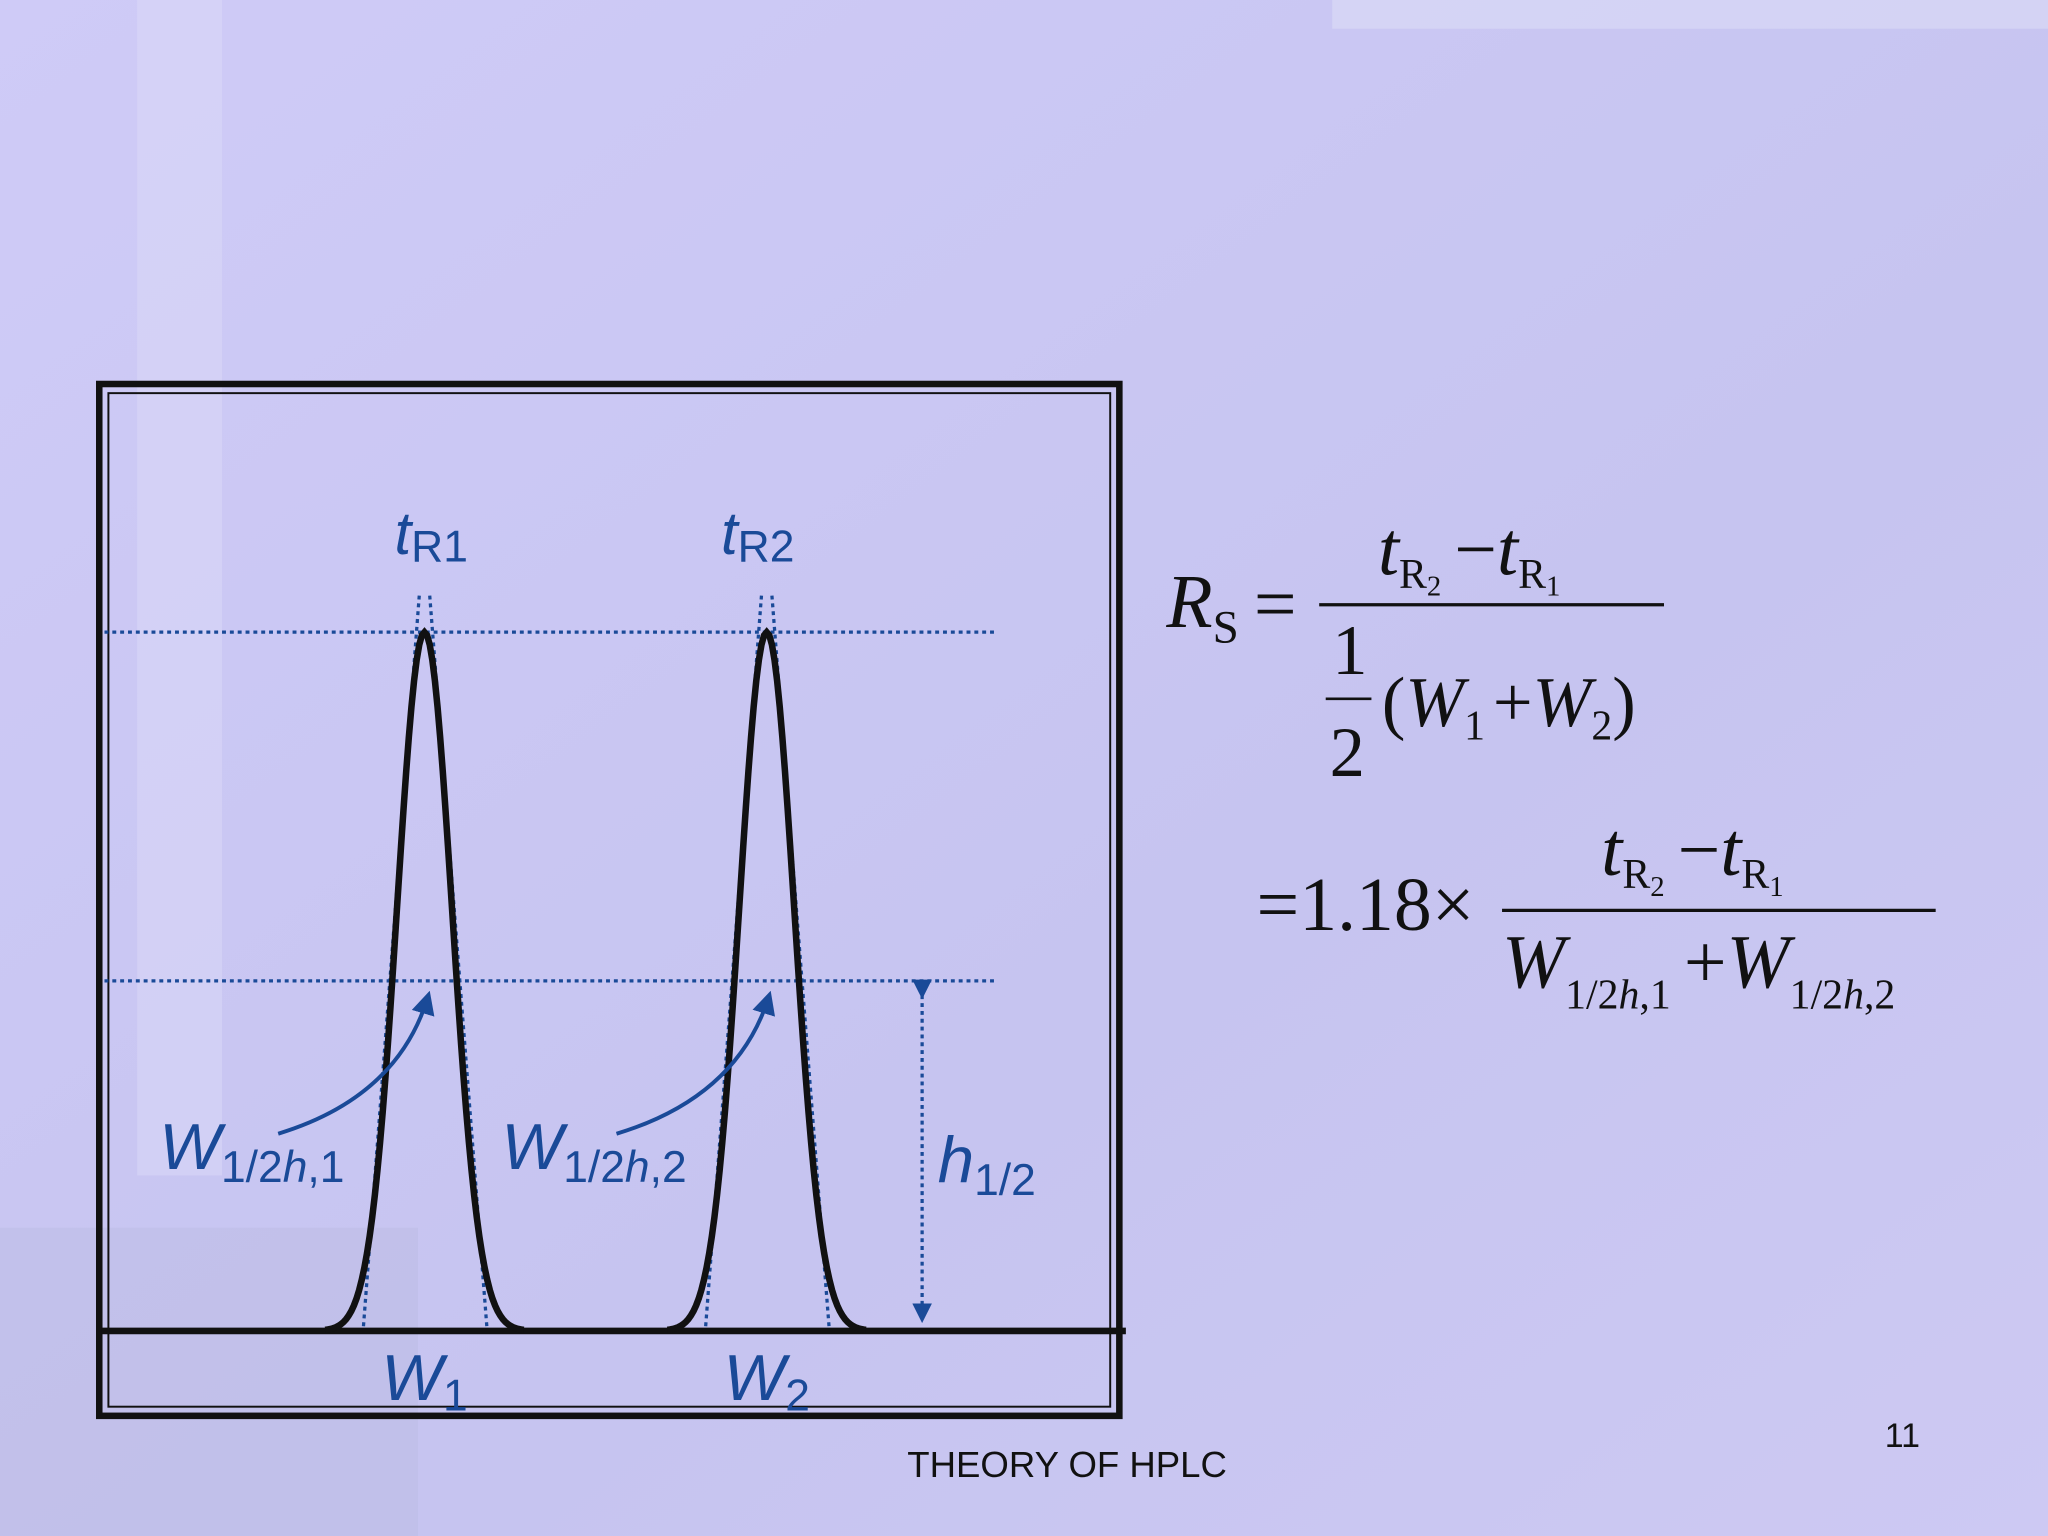 This screenshot has height=1536, width=2048. I want to click on paren: ), so click(1623, 703).